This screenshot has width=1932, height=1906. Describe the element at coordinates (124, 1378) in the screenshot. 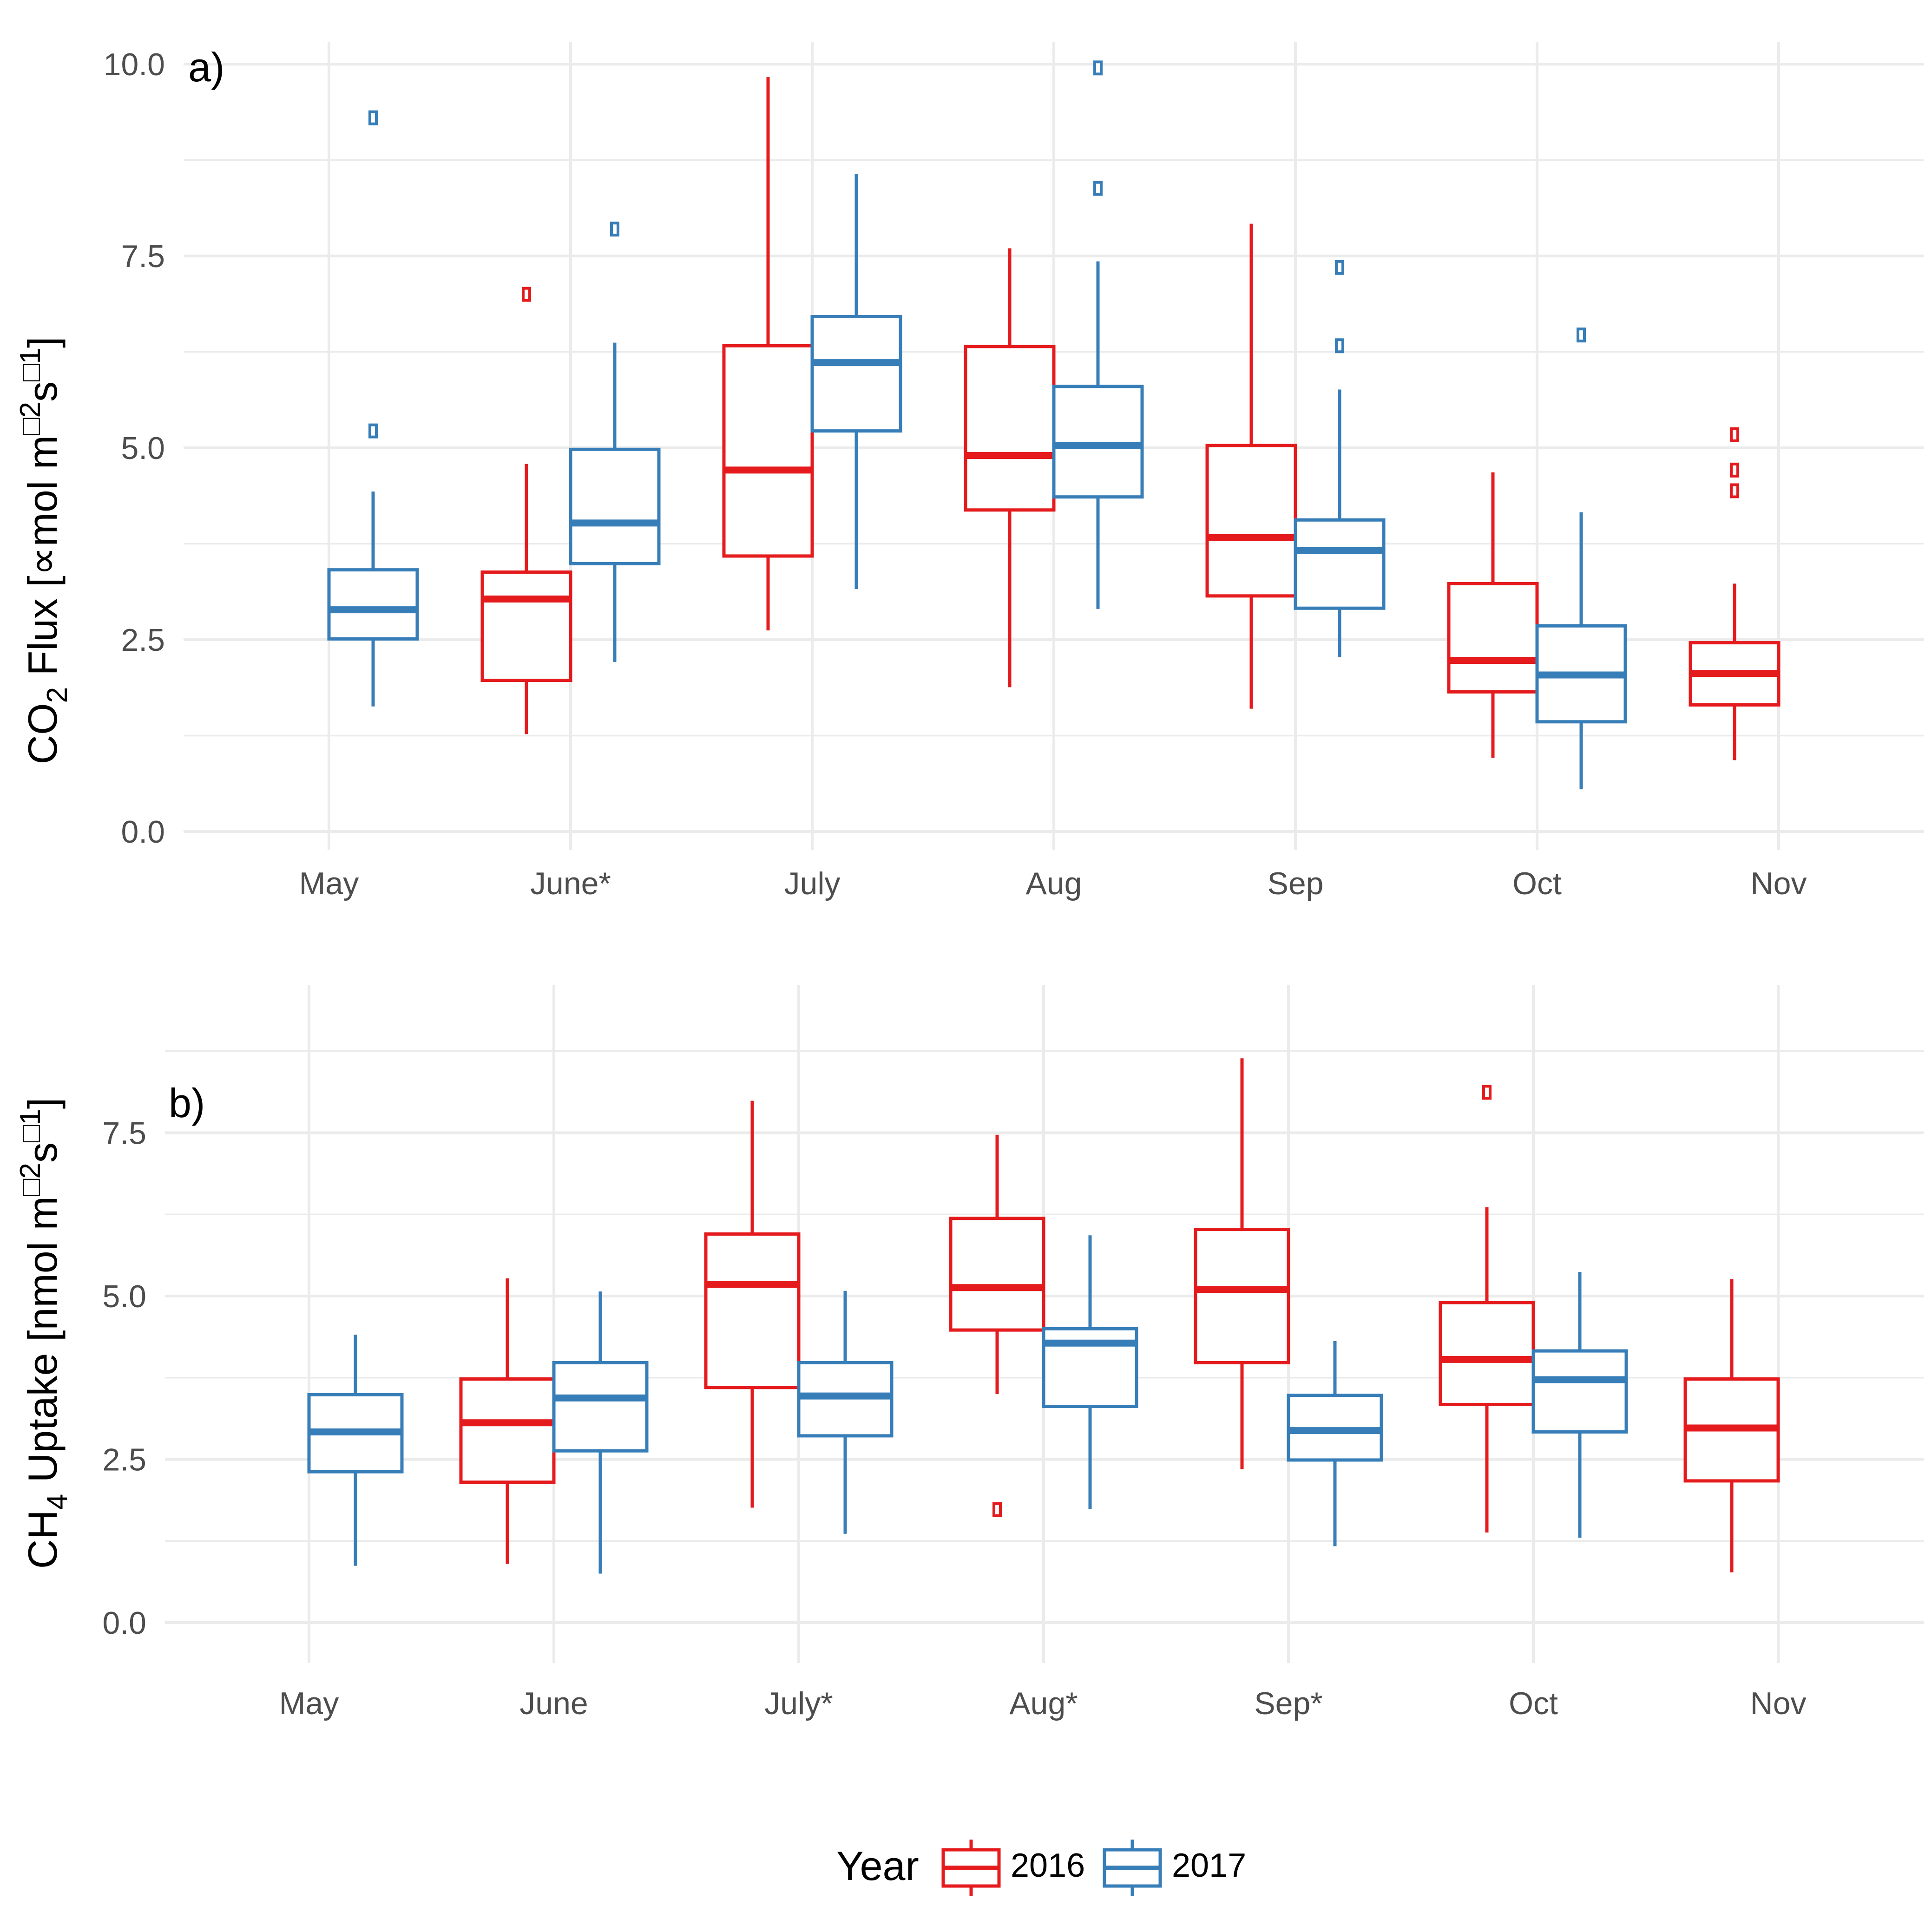

I see `panel-b-y-ticks: 0.0 2.5 5.0 7.5` at that location.